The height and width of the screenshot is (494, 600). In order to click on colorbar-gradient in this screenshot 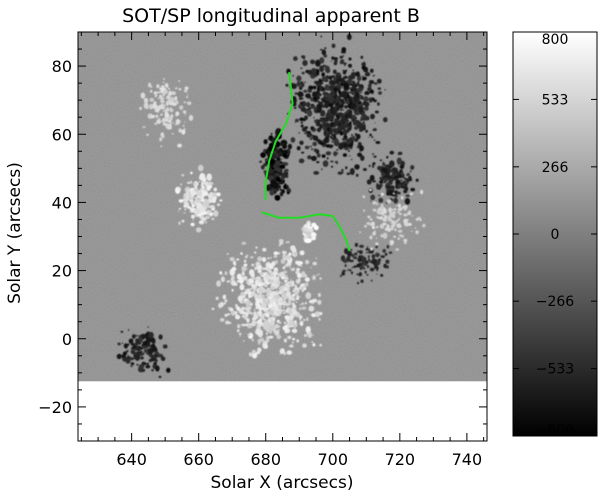, I will do `click(555, 234)`.